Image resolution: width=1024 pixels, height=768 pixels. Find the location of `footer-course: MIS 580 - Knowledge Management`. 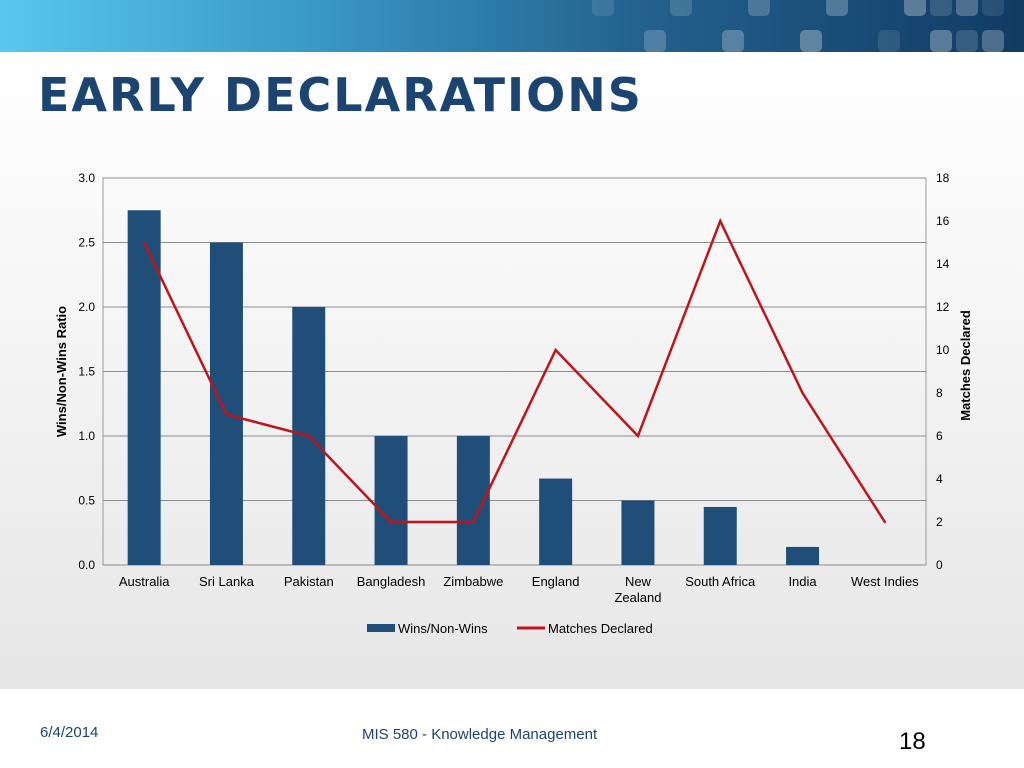

footer-course: MIS 580 - Knowledge Management is located at coordinates (480, 734).